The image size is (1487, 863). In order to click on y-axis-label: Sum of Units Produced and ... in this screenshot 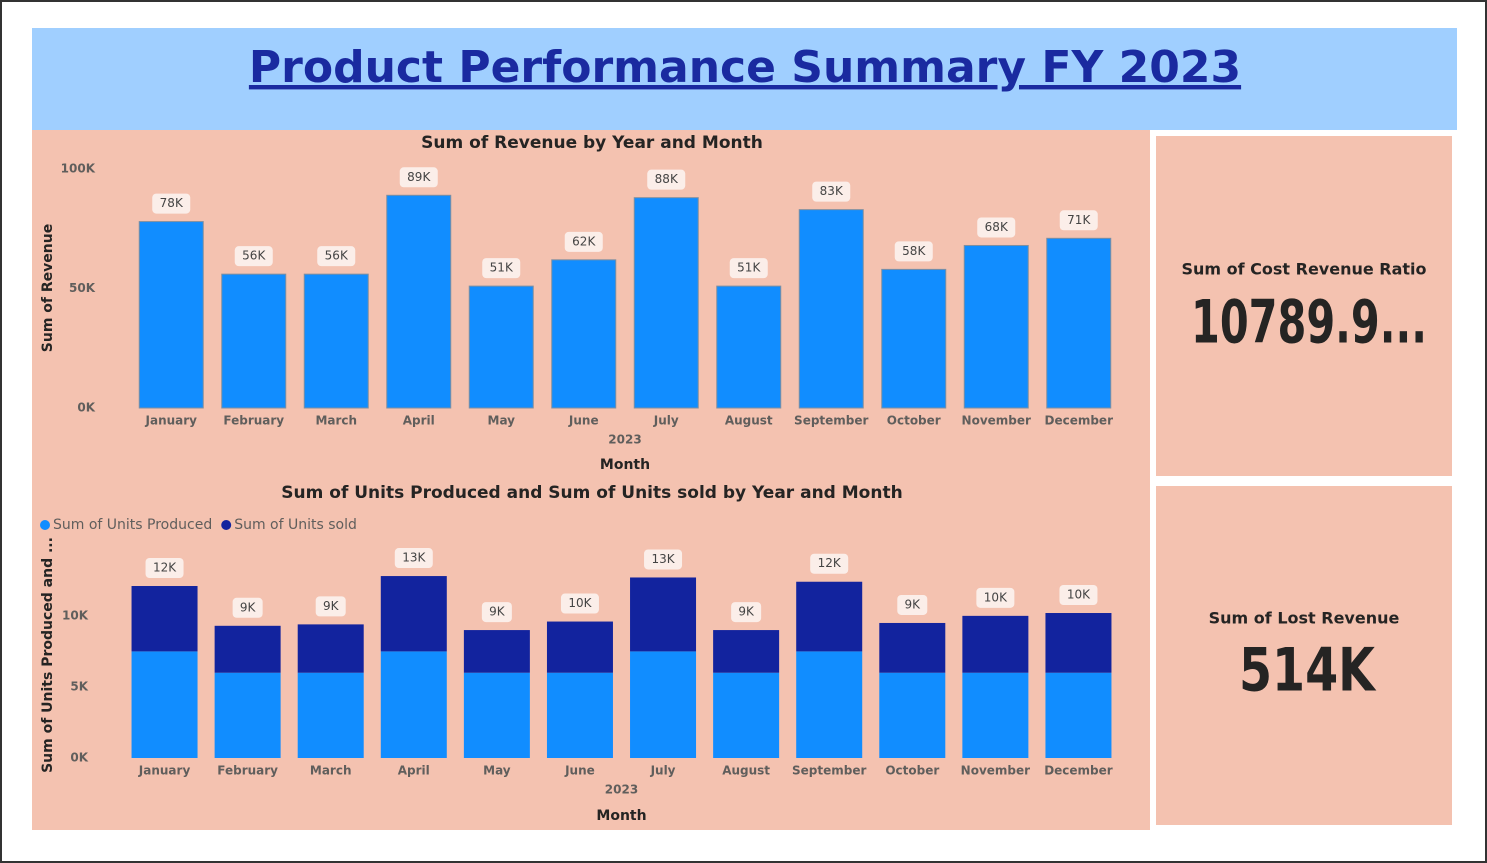, I will do `click(48, 655)`.